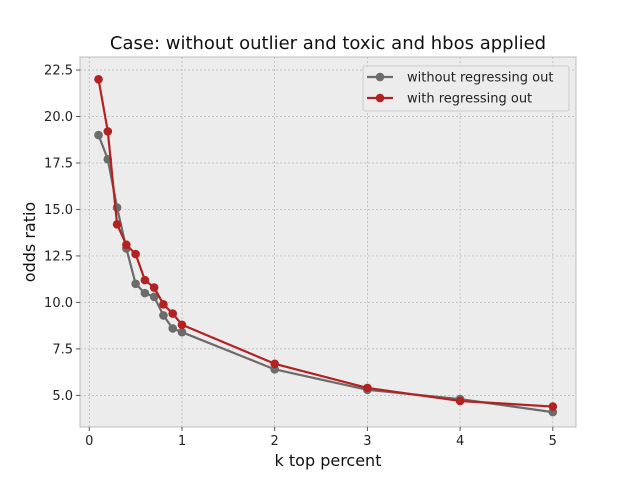  I want to click on x-tick-label: 1, so click(182, 441).